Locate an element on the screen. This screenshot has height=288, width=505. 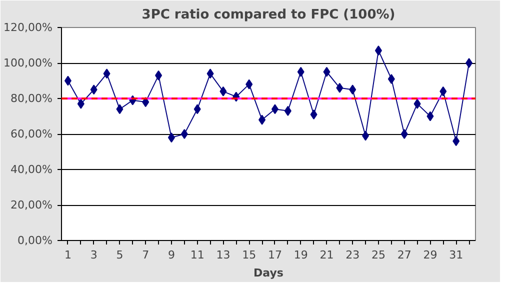
x-tick-label: 9 is located at coordinates (171, 255).